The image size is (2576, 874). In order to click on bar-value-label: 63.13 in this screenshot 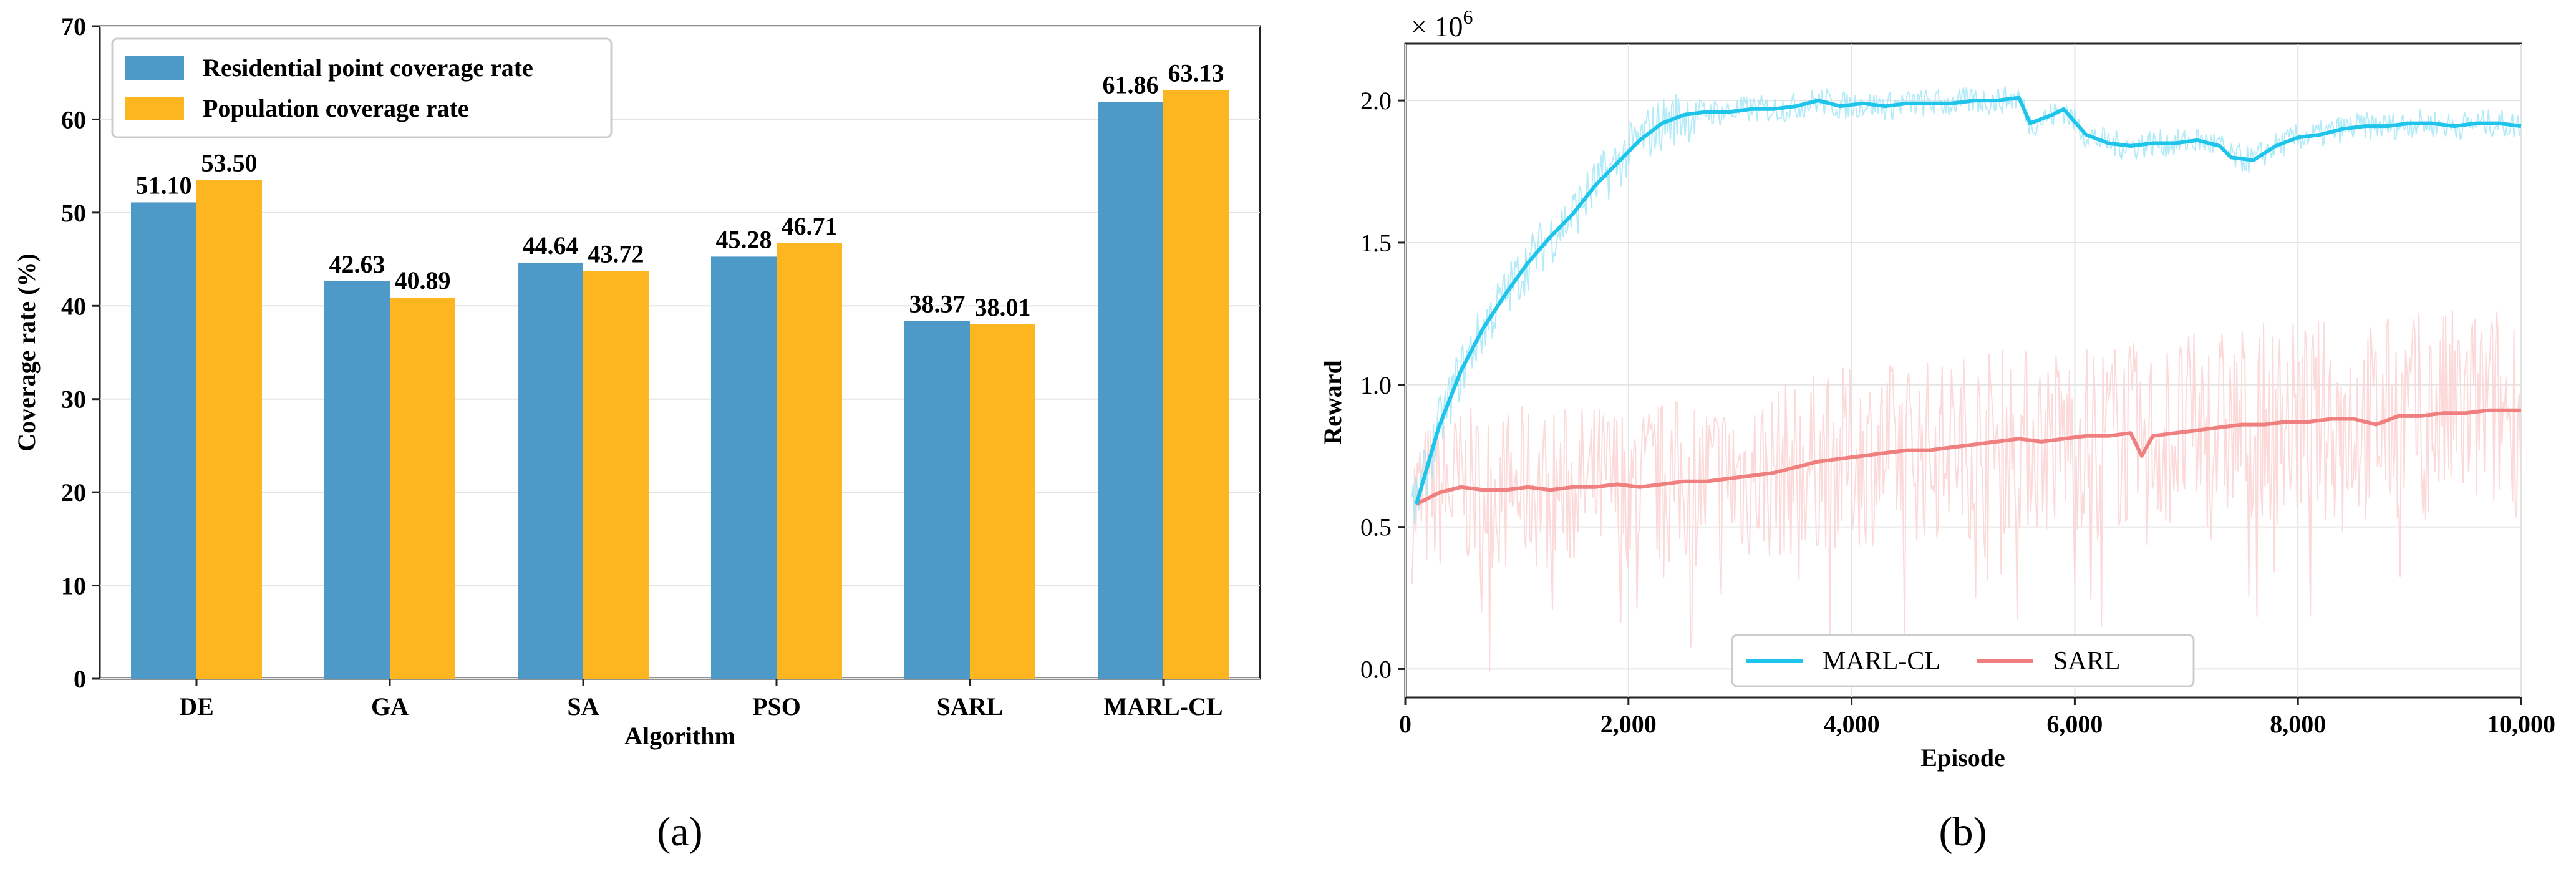, I will do `click(1196, 73)`.